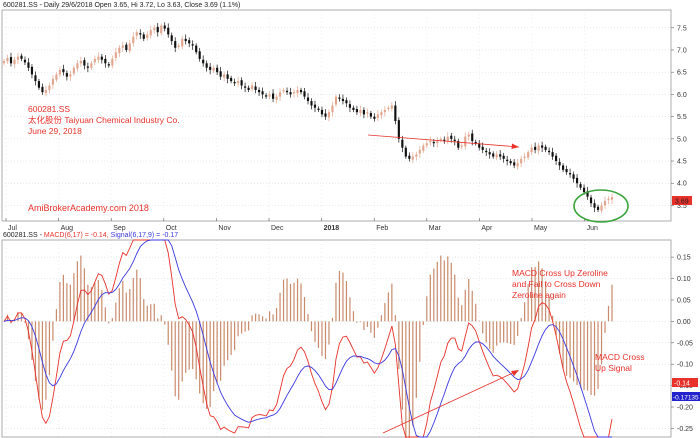  What do you see at coordinates (23, 235) in the screenshot?
I see `macd-header-prefix: 600281.SS -` at bounding box center [23, 235].